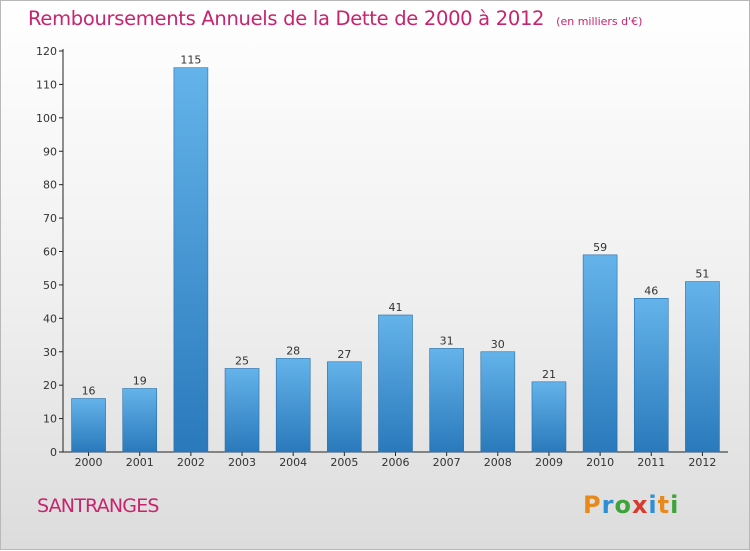 The height and width of the screenshot is (551, 750). What do you see at coordinates (640, 505) in the screenshot?
I see `logo-letter: x` at bounding box center [640, 505].